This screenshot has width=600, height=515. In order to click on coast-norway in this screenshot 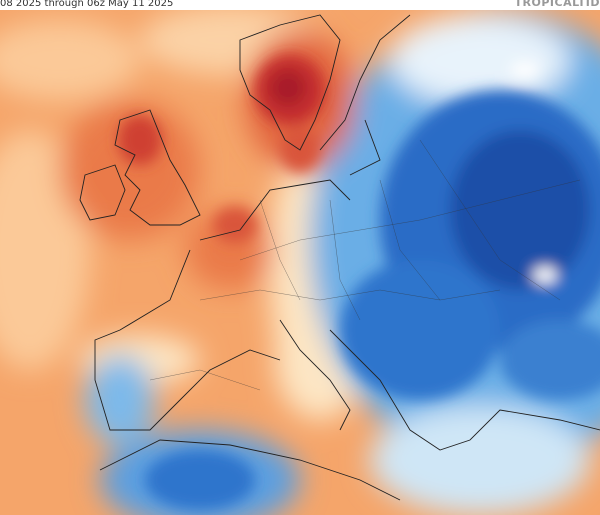, I will do `click(290, 82)`.